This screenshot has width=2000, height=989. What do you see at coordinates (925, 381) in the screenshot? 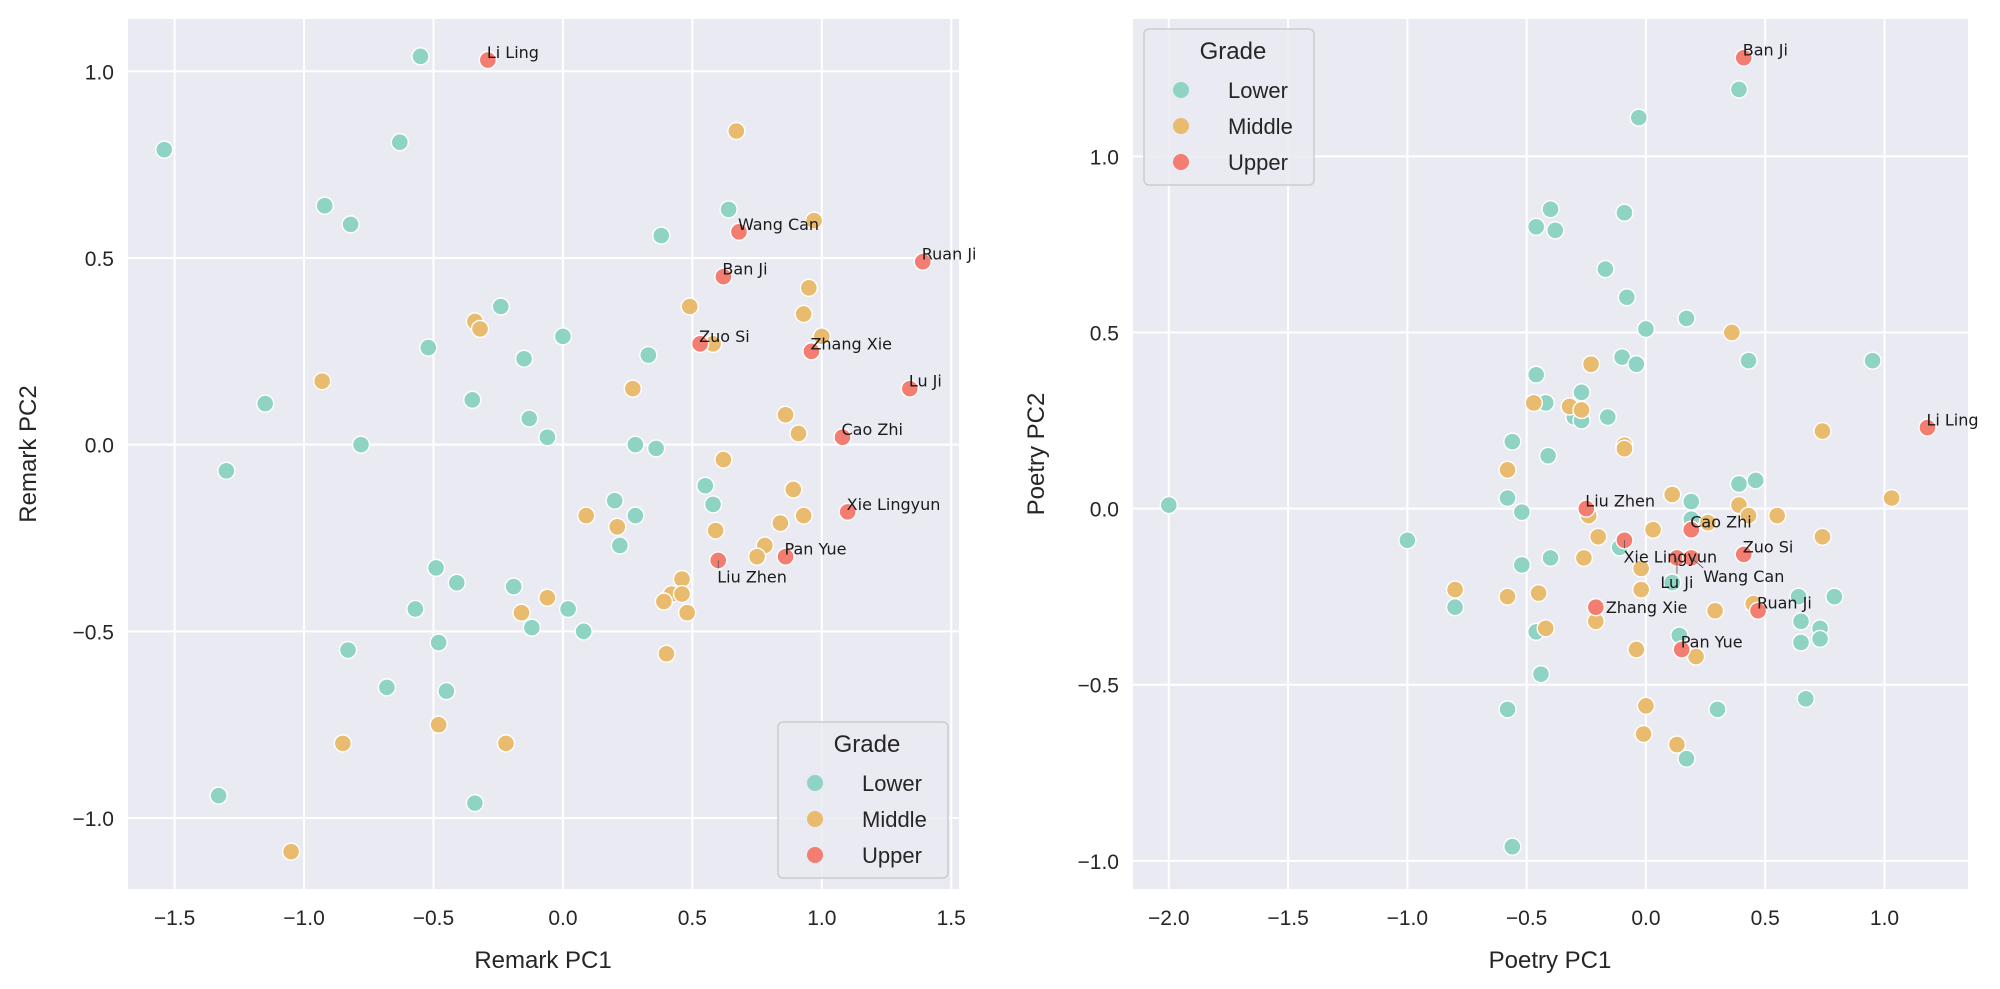
I see `point-label: Lu Ji` at bounding box center [925, 381].